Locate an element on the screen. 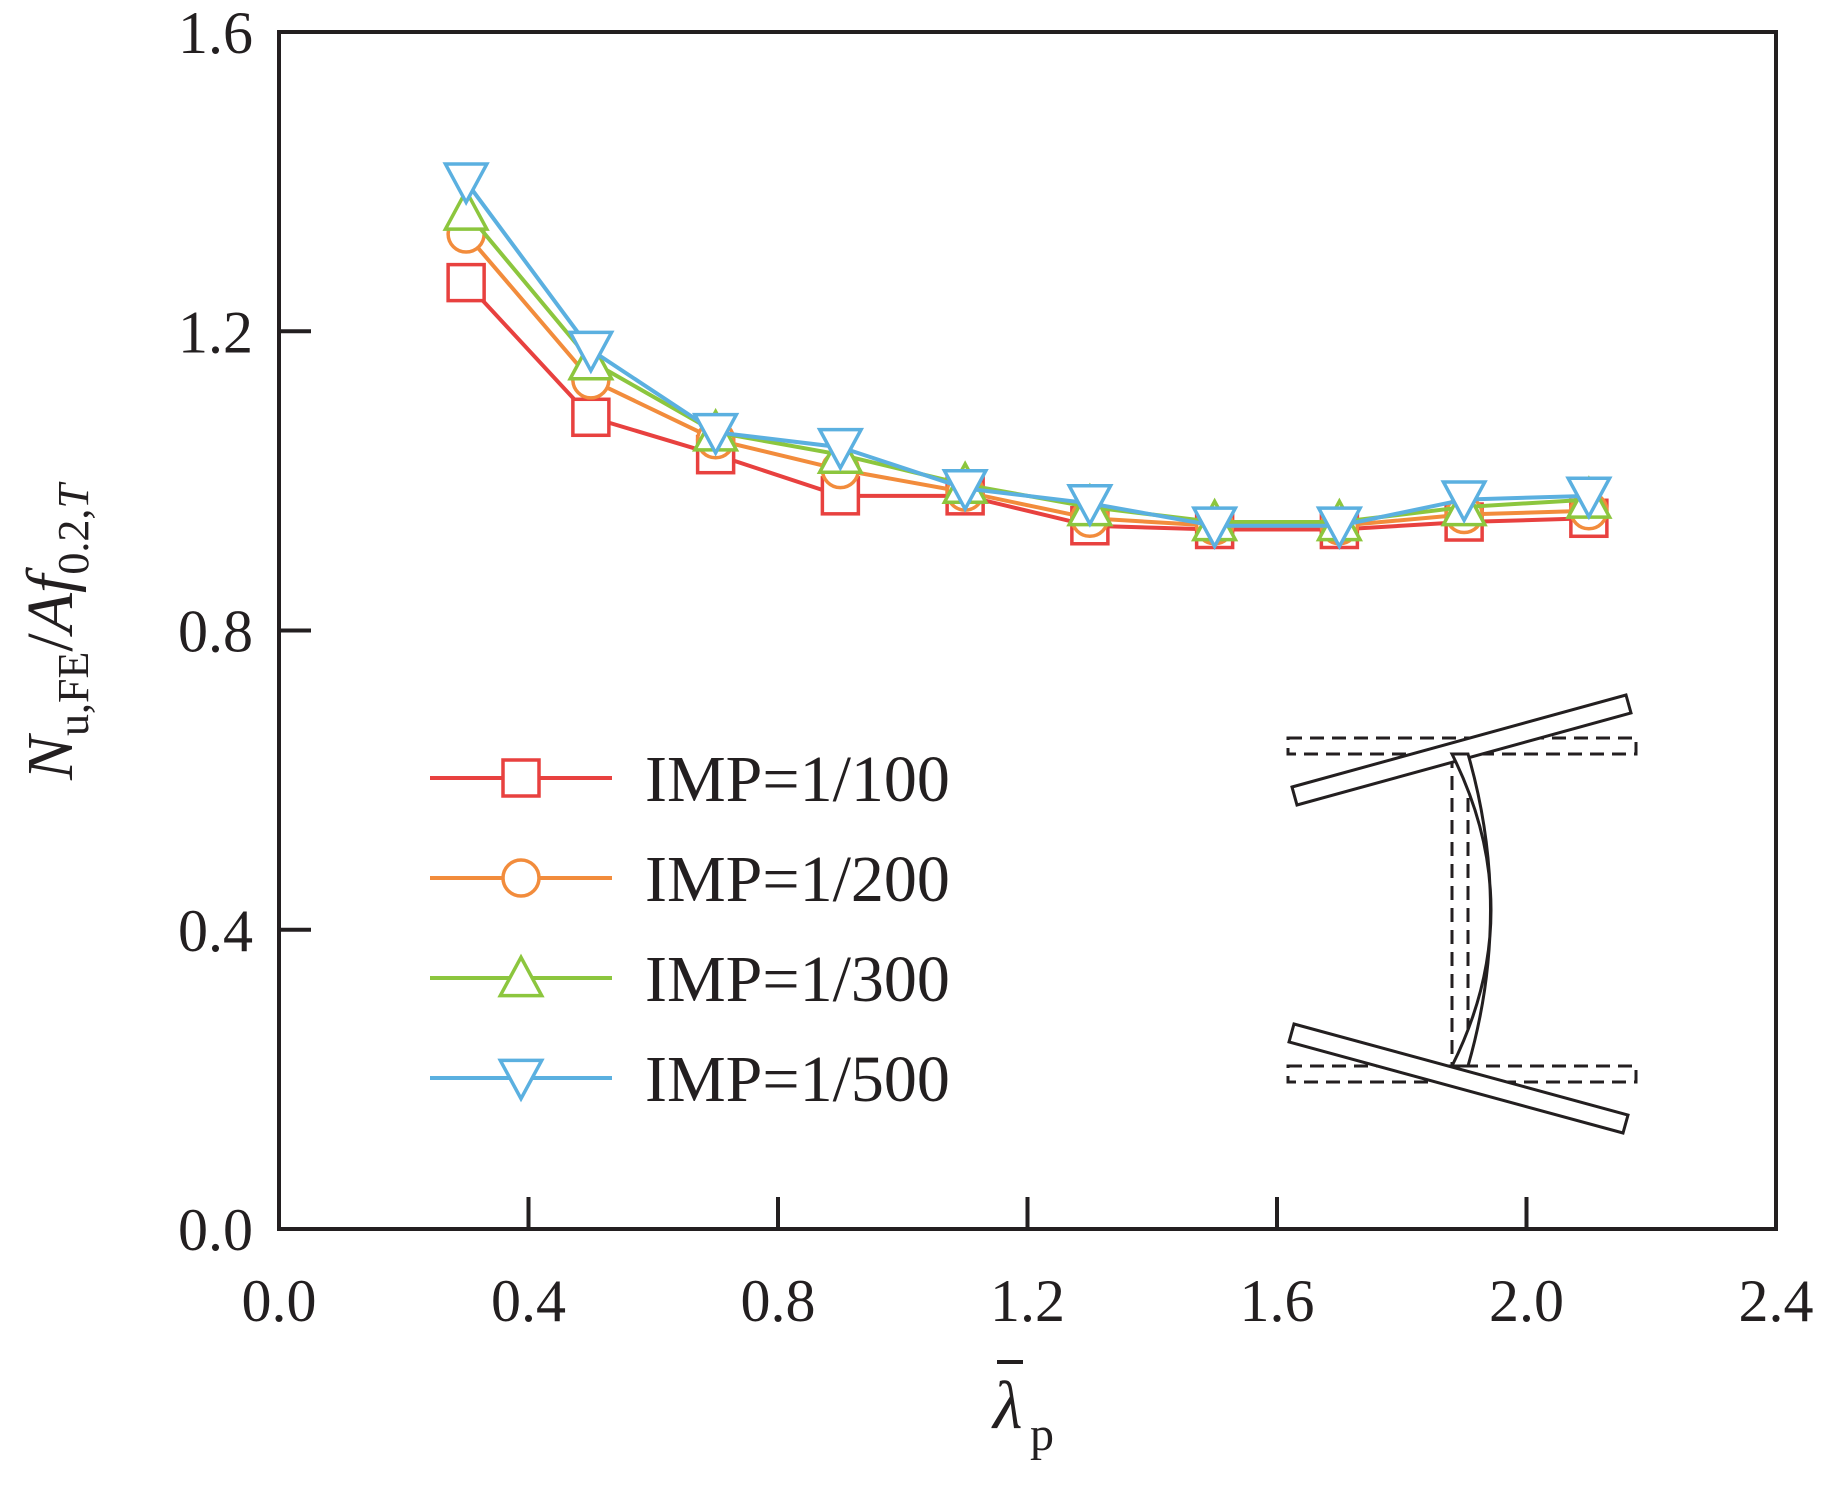  y-axis-title-a: A is located at coordinates (50, 614).